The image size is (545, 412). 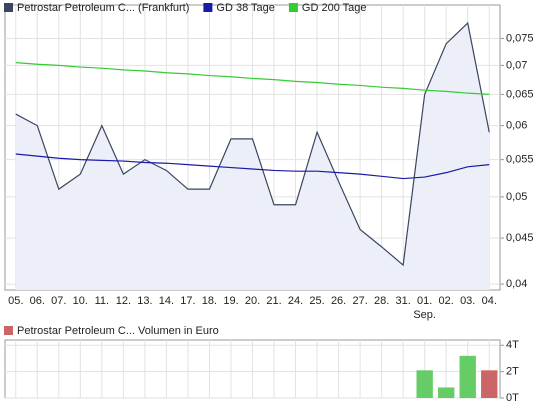 What do you see at coordinates (37, 301) in the screenshot?
I see `x-tick-label: 06.` at bounding box center [37, 301].